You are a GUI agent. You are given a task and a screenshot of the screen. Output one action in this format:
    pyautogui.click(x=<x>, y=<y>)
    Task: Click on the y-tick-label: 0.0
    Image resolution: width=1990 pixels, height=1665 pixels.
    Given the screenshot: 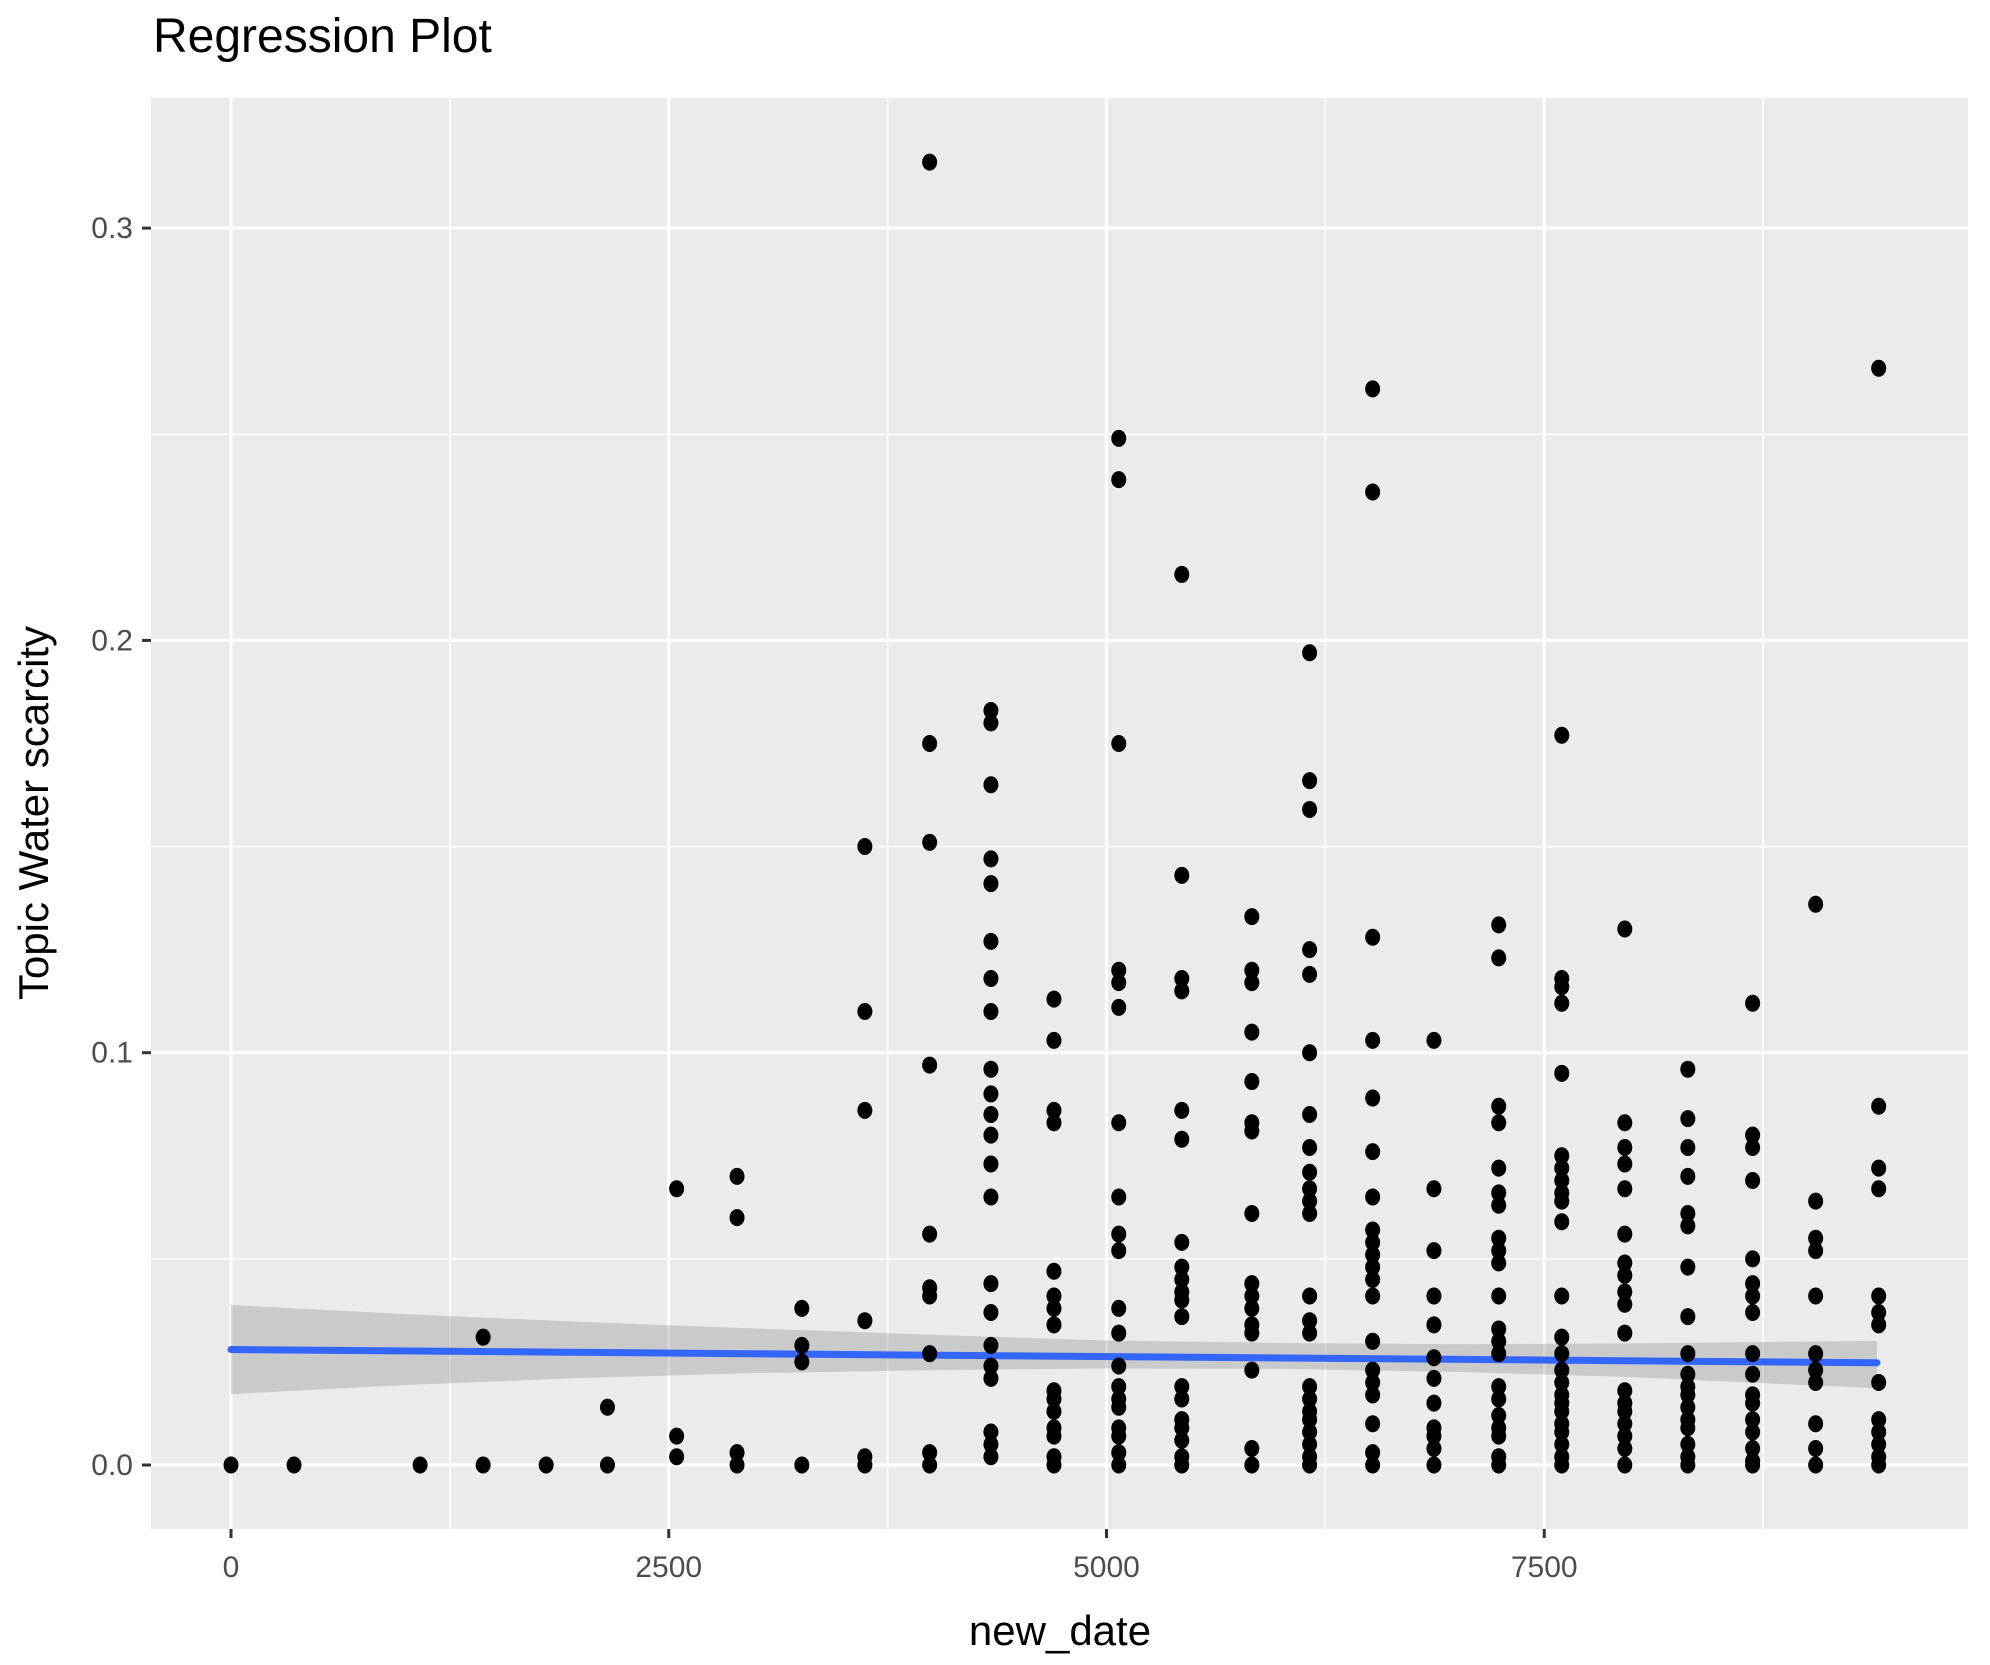 What is the action you would take?
    pyautogui.click(x=112, y=1465)
    